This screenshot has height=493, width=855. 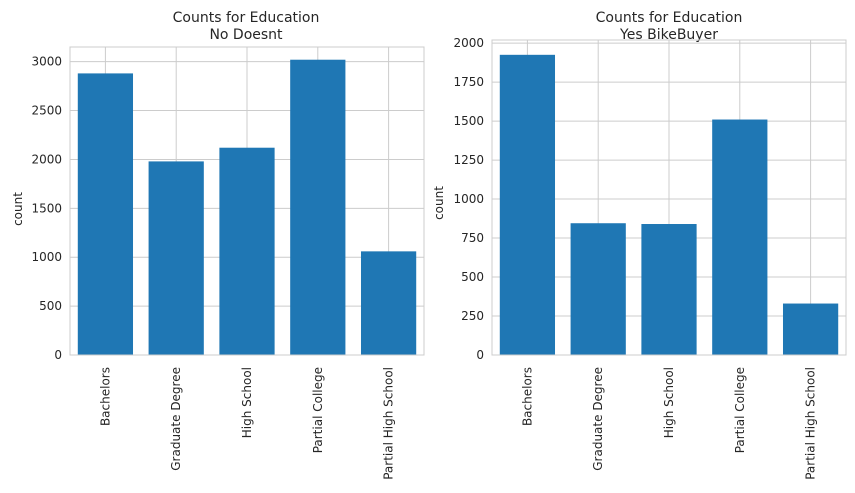 What do you see at coordinates (246, 35) in the screenshot?
I see `chart-subtitle: No Doesnt` at bounding box center [246, 35].